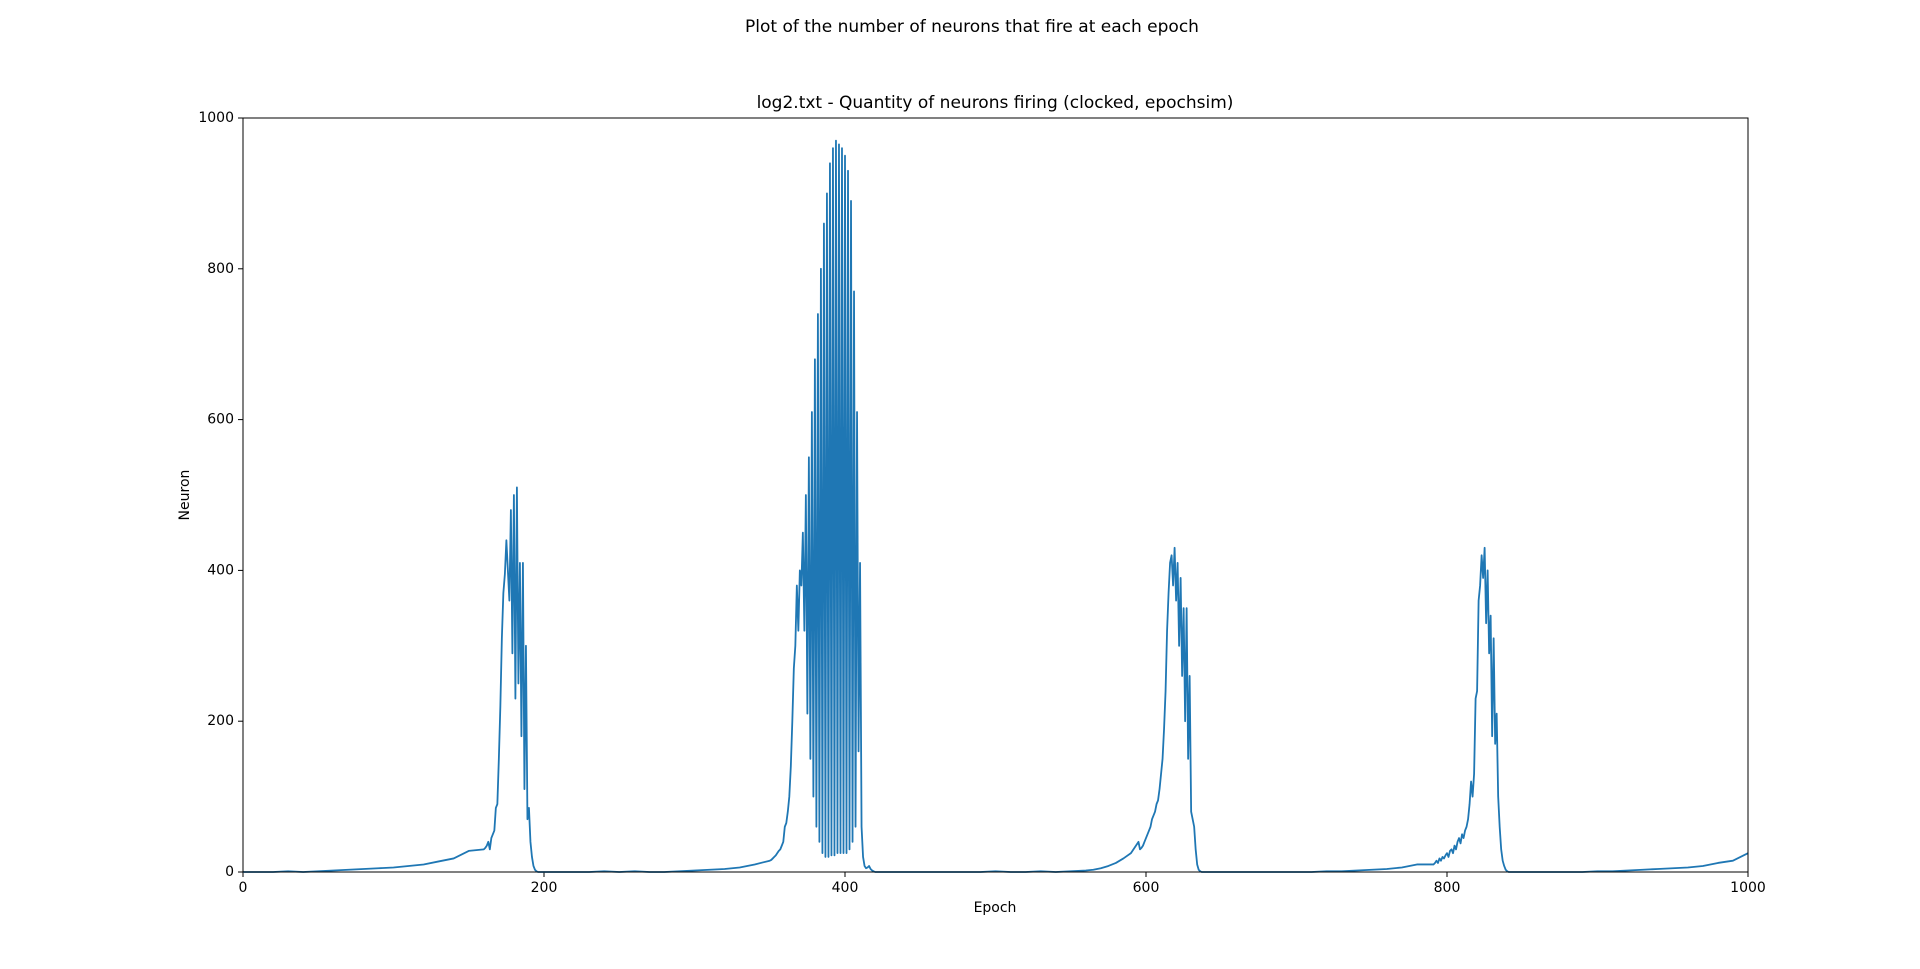  Describe the element at coordinates (229, 872) in the screenshot. I see `y-tick-label: 0` at that location.